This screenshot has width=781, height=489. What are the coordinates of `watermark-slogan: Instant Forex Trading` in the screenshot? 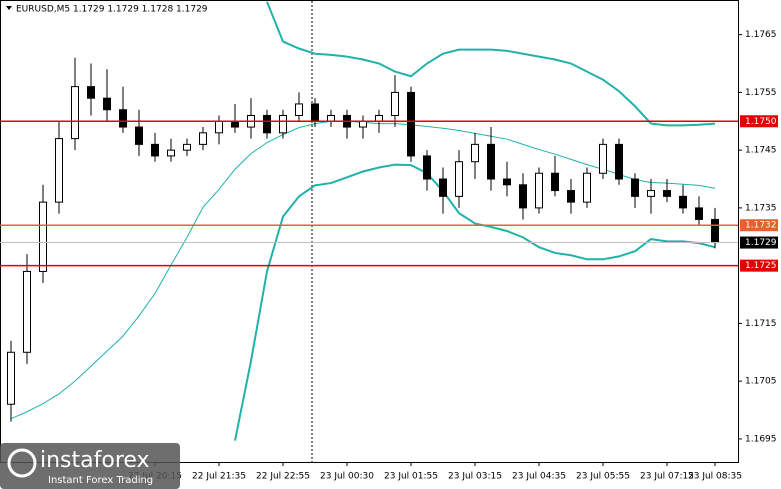 It's located at (100, 480).